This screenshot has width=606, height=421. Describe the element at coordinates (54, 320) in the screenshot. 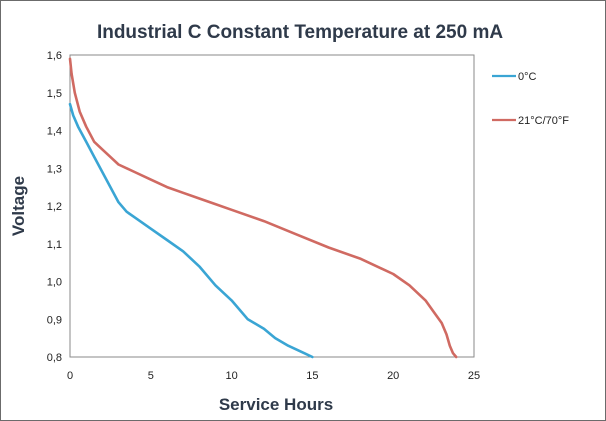

I see `y-tick-label: 0,9` at that location.